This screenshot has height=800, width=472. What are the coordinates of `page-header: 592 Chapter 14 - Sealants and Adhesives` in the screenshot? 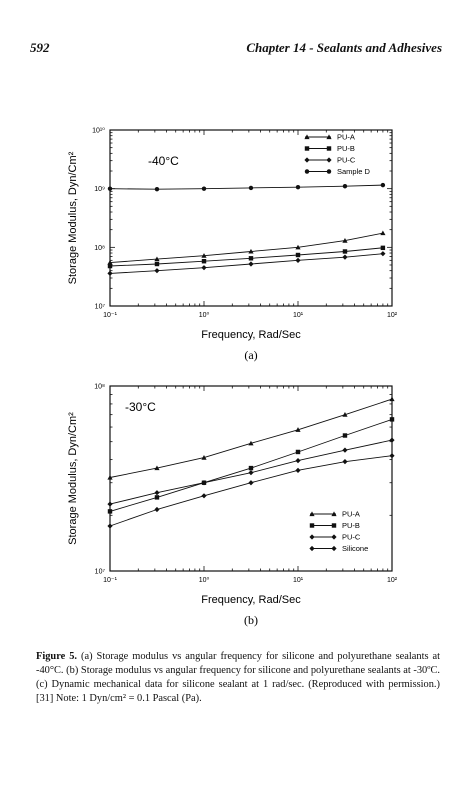 It's located at (236, 50).